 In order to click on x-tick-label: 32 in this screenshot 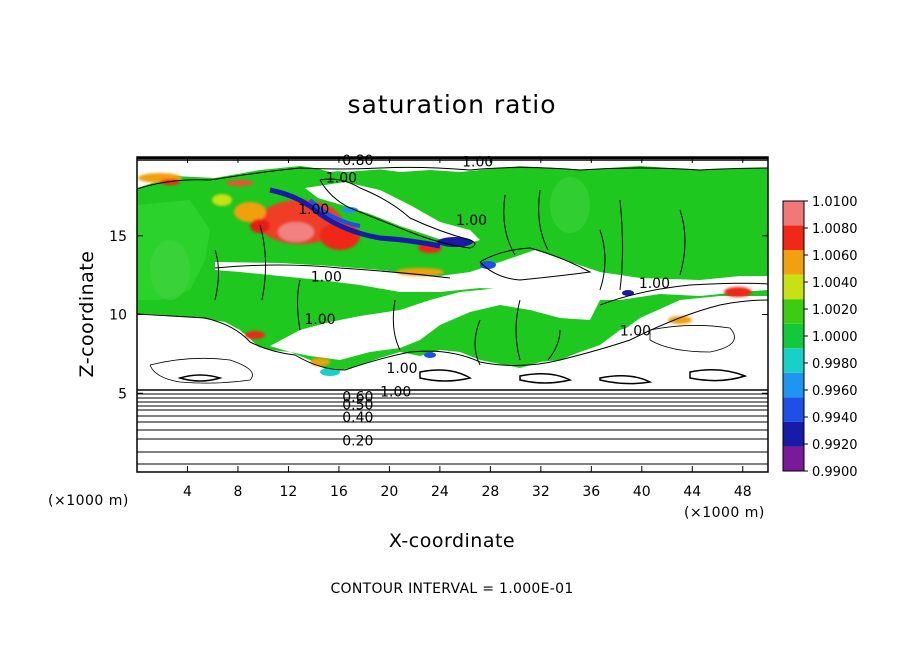, I will do `click(541, 492)`.